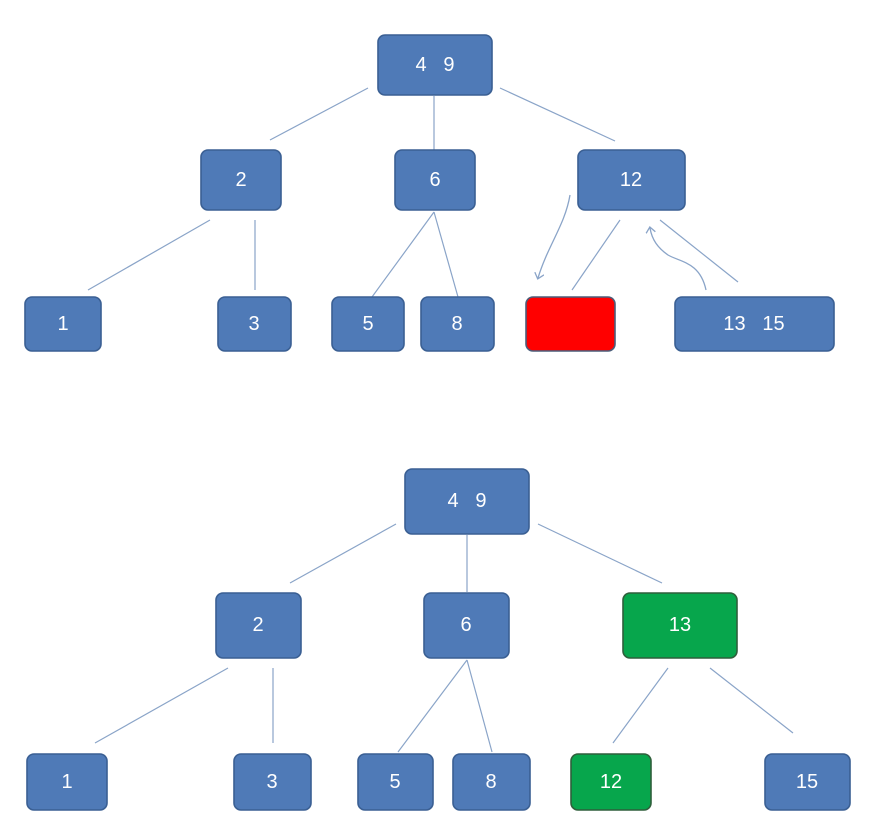 The width and height of the screenshot is (881, 823). I want to click on node-12: 12, so click(631, 180).